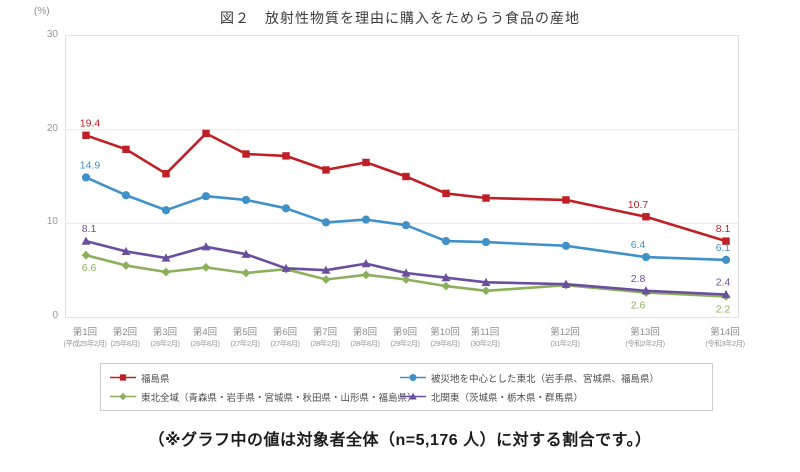 This screenshot has width=800, height=472. Describe the element at coordinates (565, 332) in the screenshot. I see `x-tick-label-12: 第12回` at that location.